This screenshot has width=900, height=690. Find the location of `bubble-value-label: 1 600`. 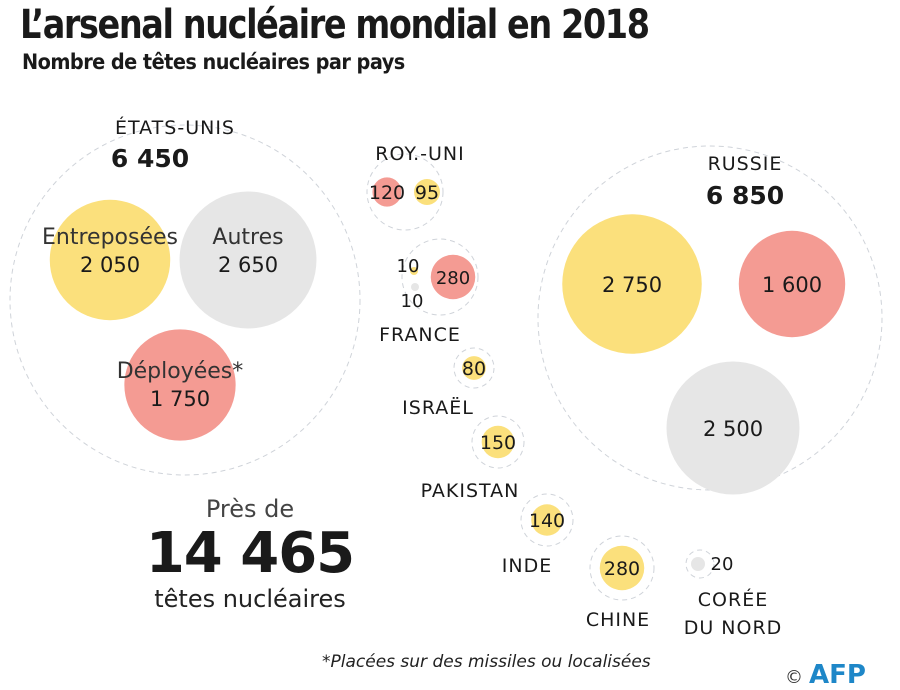

bubble-value-label: 1 600 is located at coordinates (792, 285).